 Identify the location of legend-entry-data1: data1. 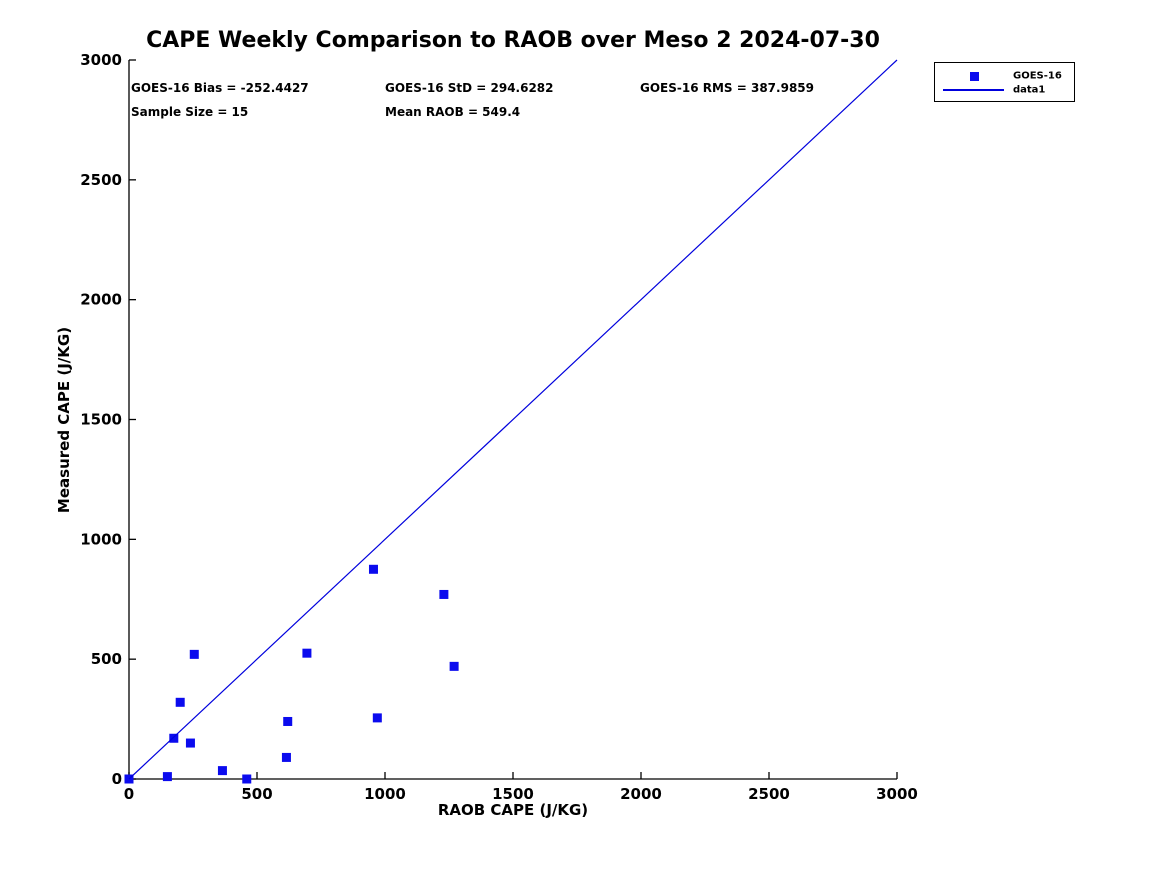
(1029, 90).